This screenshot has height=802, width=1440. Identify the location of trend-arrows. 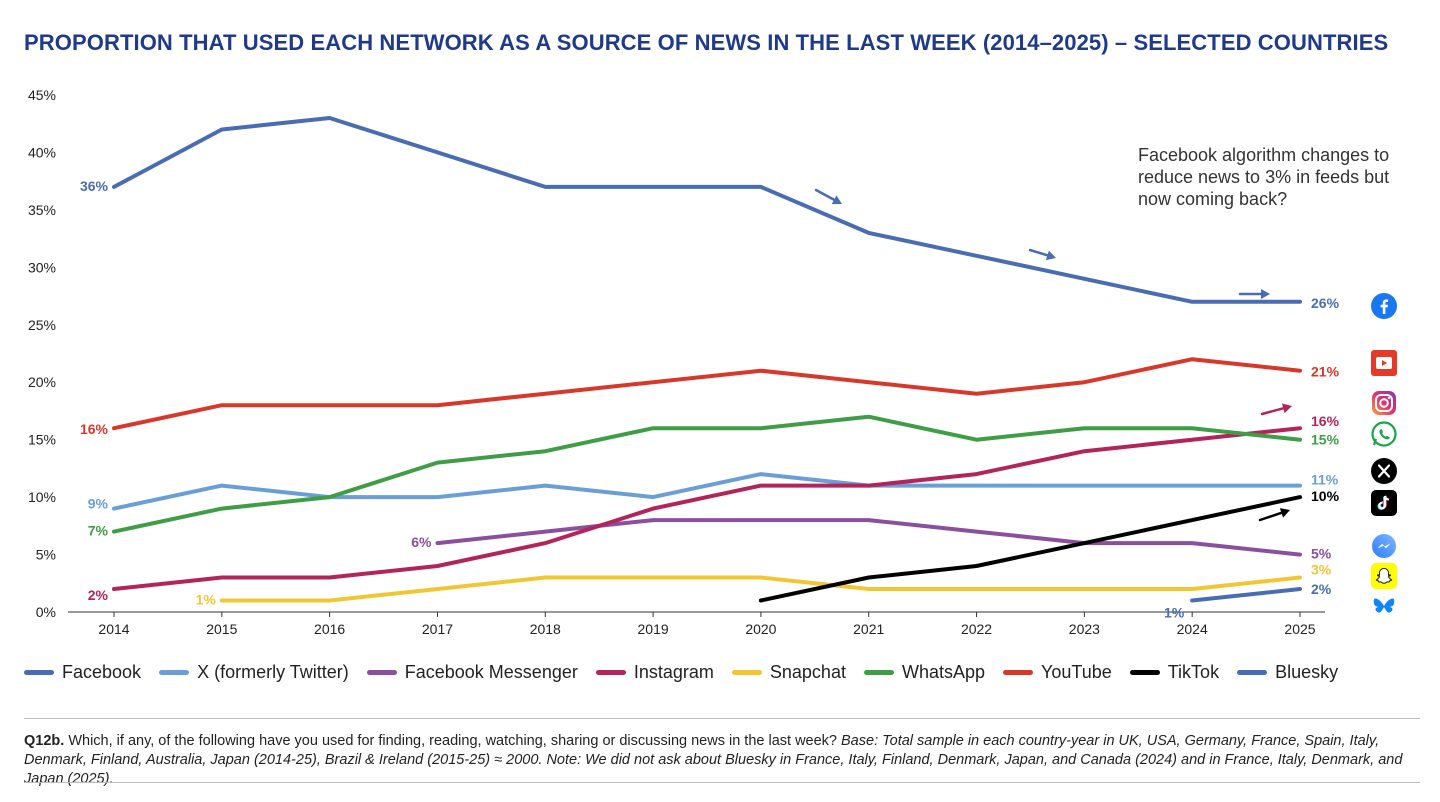
(1053, 355).